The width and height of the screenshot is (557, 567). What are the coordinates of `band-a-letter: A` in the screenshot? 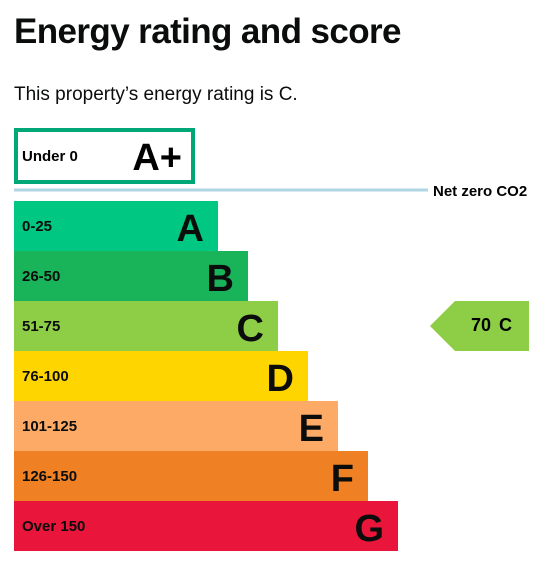 It's located at (190, 229).